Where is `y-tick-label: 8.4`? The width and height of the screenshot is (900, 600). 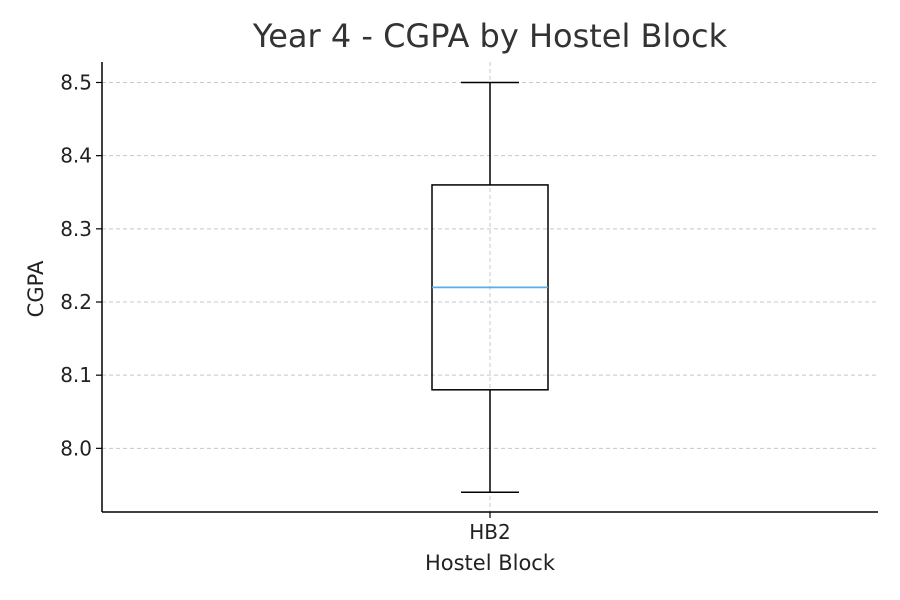
y-tick-label: 8.4 is located at coordinates (76, 156).